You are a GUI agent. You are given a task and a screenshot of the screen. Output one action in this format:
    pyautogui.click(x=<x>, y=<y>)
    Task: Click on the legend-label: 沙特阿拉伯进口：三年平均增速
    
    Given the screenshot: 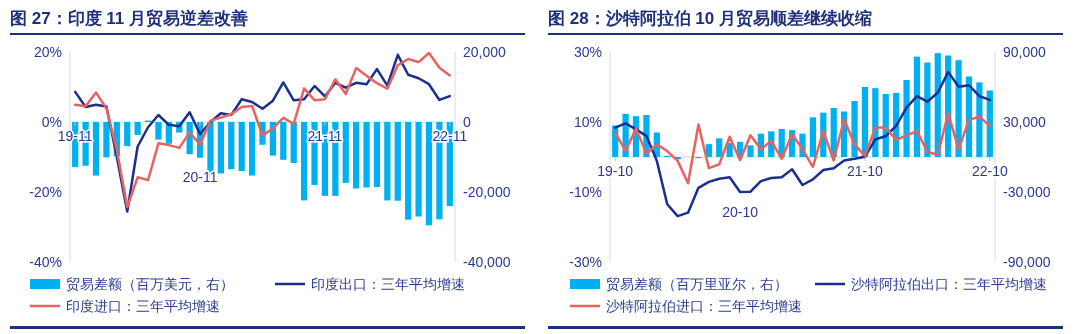 What is the action you would take?
    pyautogui.click(x=704, y=306)
    